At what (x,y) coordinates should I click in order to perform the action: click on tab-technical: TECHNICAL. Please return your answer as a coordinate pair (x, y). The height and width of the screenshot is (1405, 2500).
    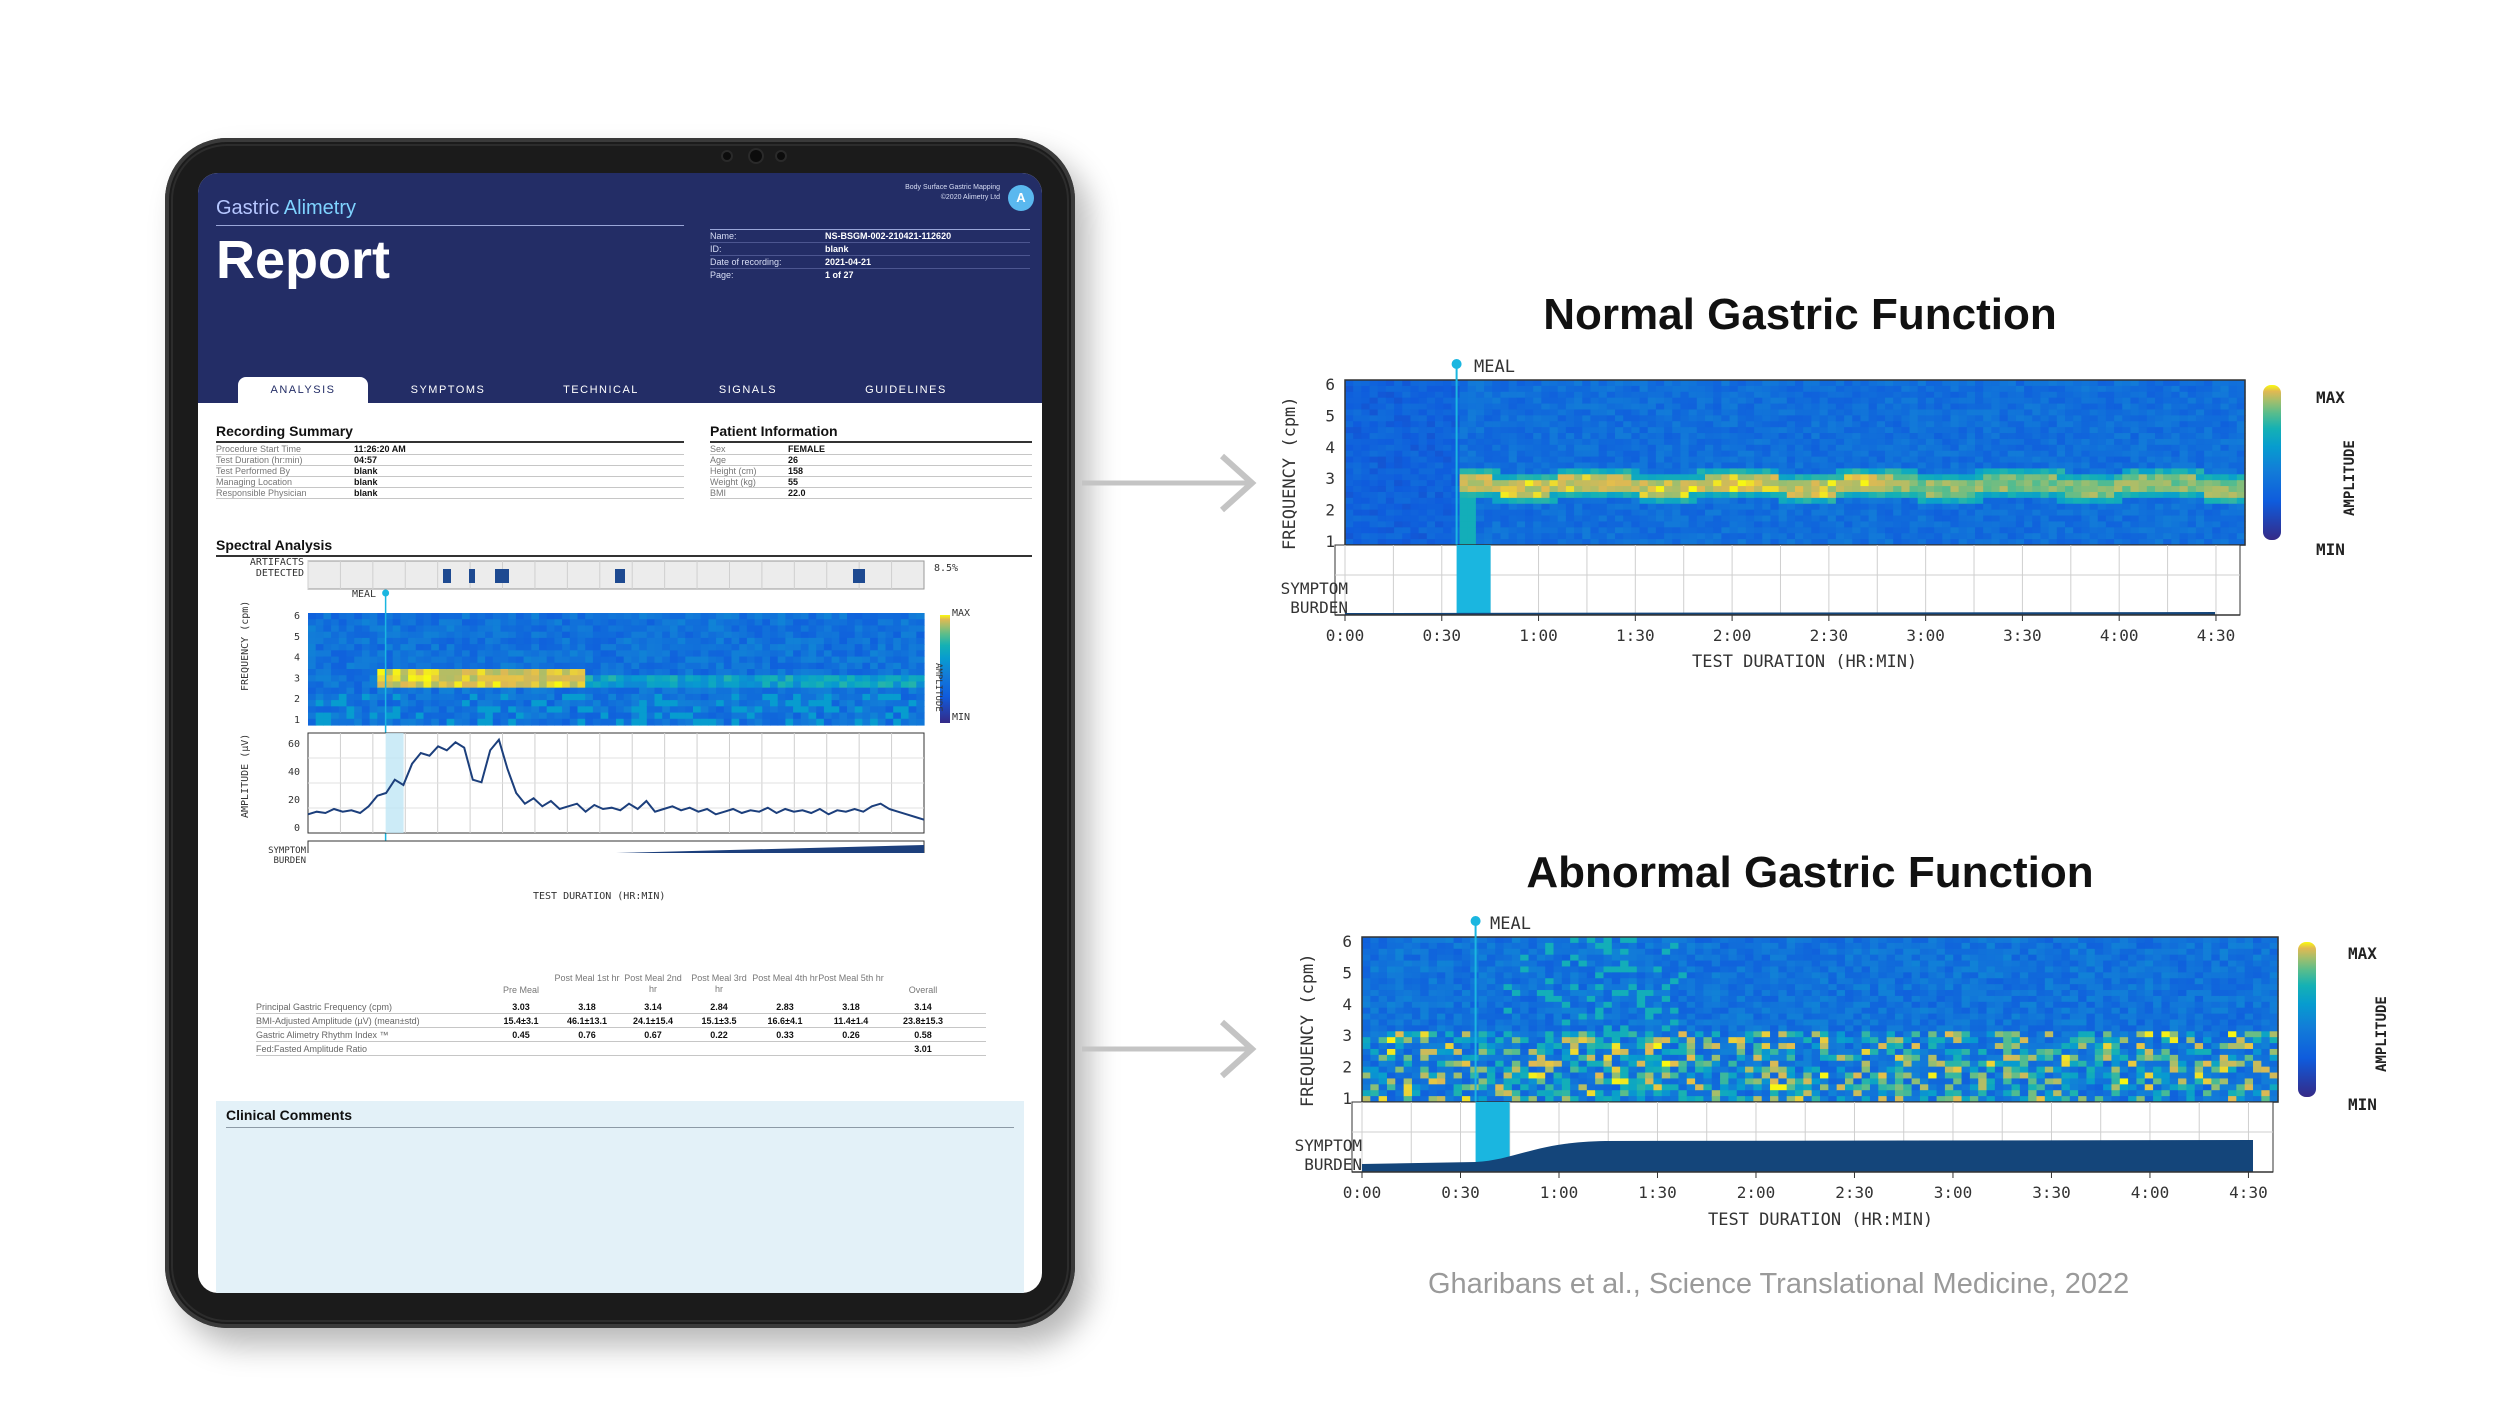
    Looking at the image, I should click on (601, 390).